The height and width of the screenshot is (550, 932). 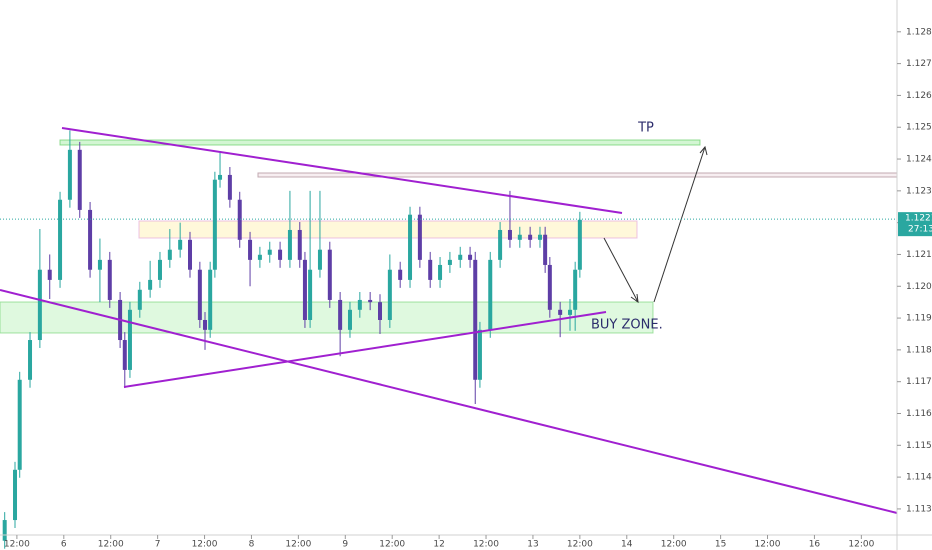 What do you see at coordinates (918, 219) in the screenshot?
I see `last-price-label: 1.12211` at bounding box center [918, 219].